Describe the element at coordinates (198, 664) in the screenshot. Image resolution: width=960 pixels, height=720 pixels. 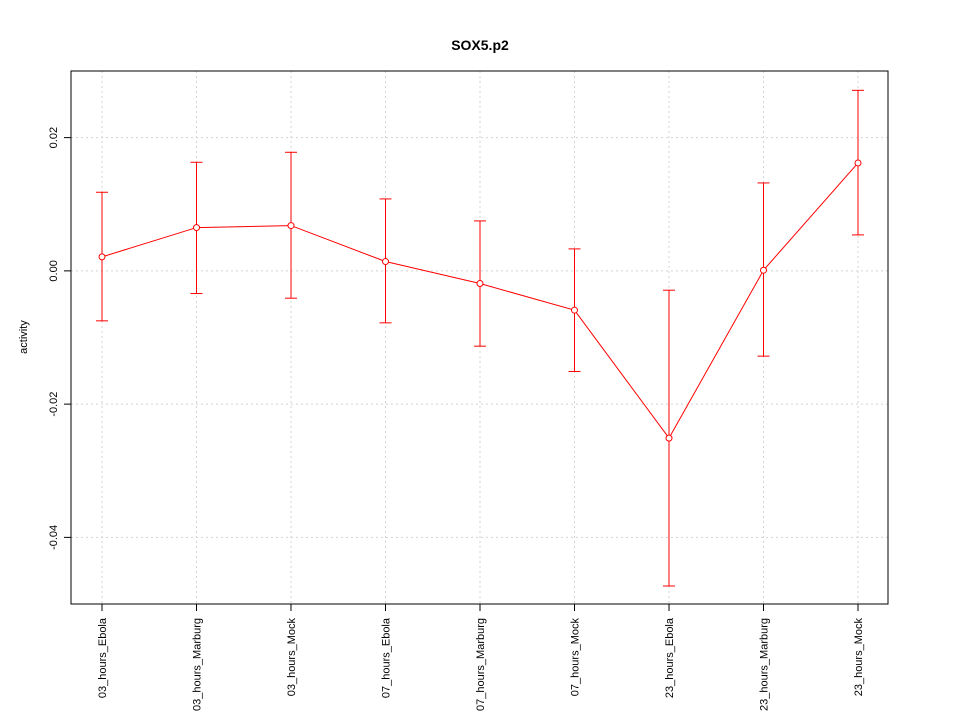
I see `x-tick-label: 03_hours_Marburg` at that location.